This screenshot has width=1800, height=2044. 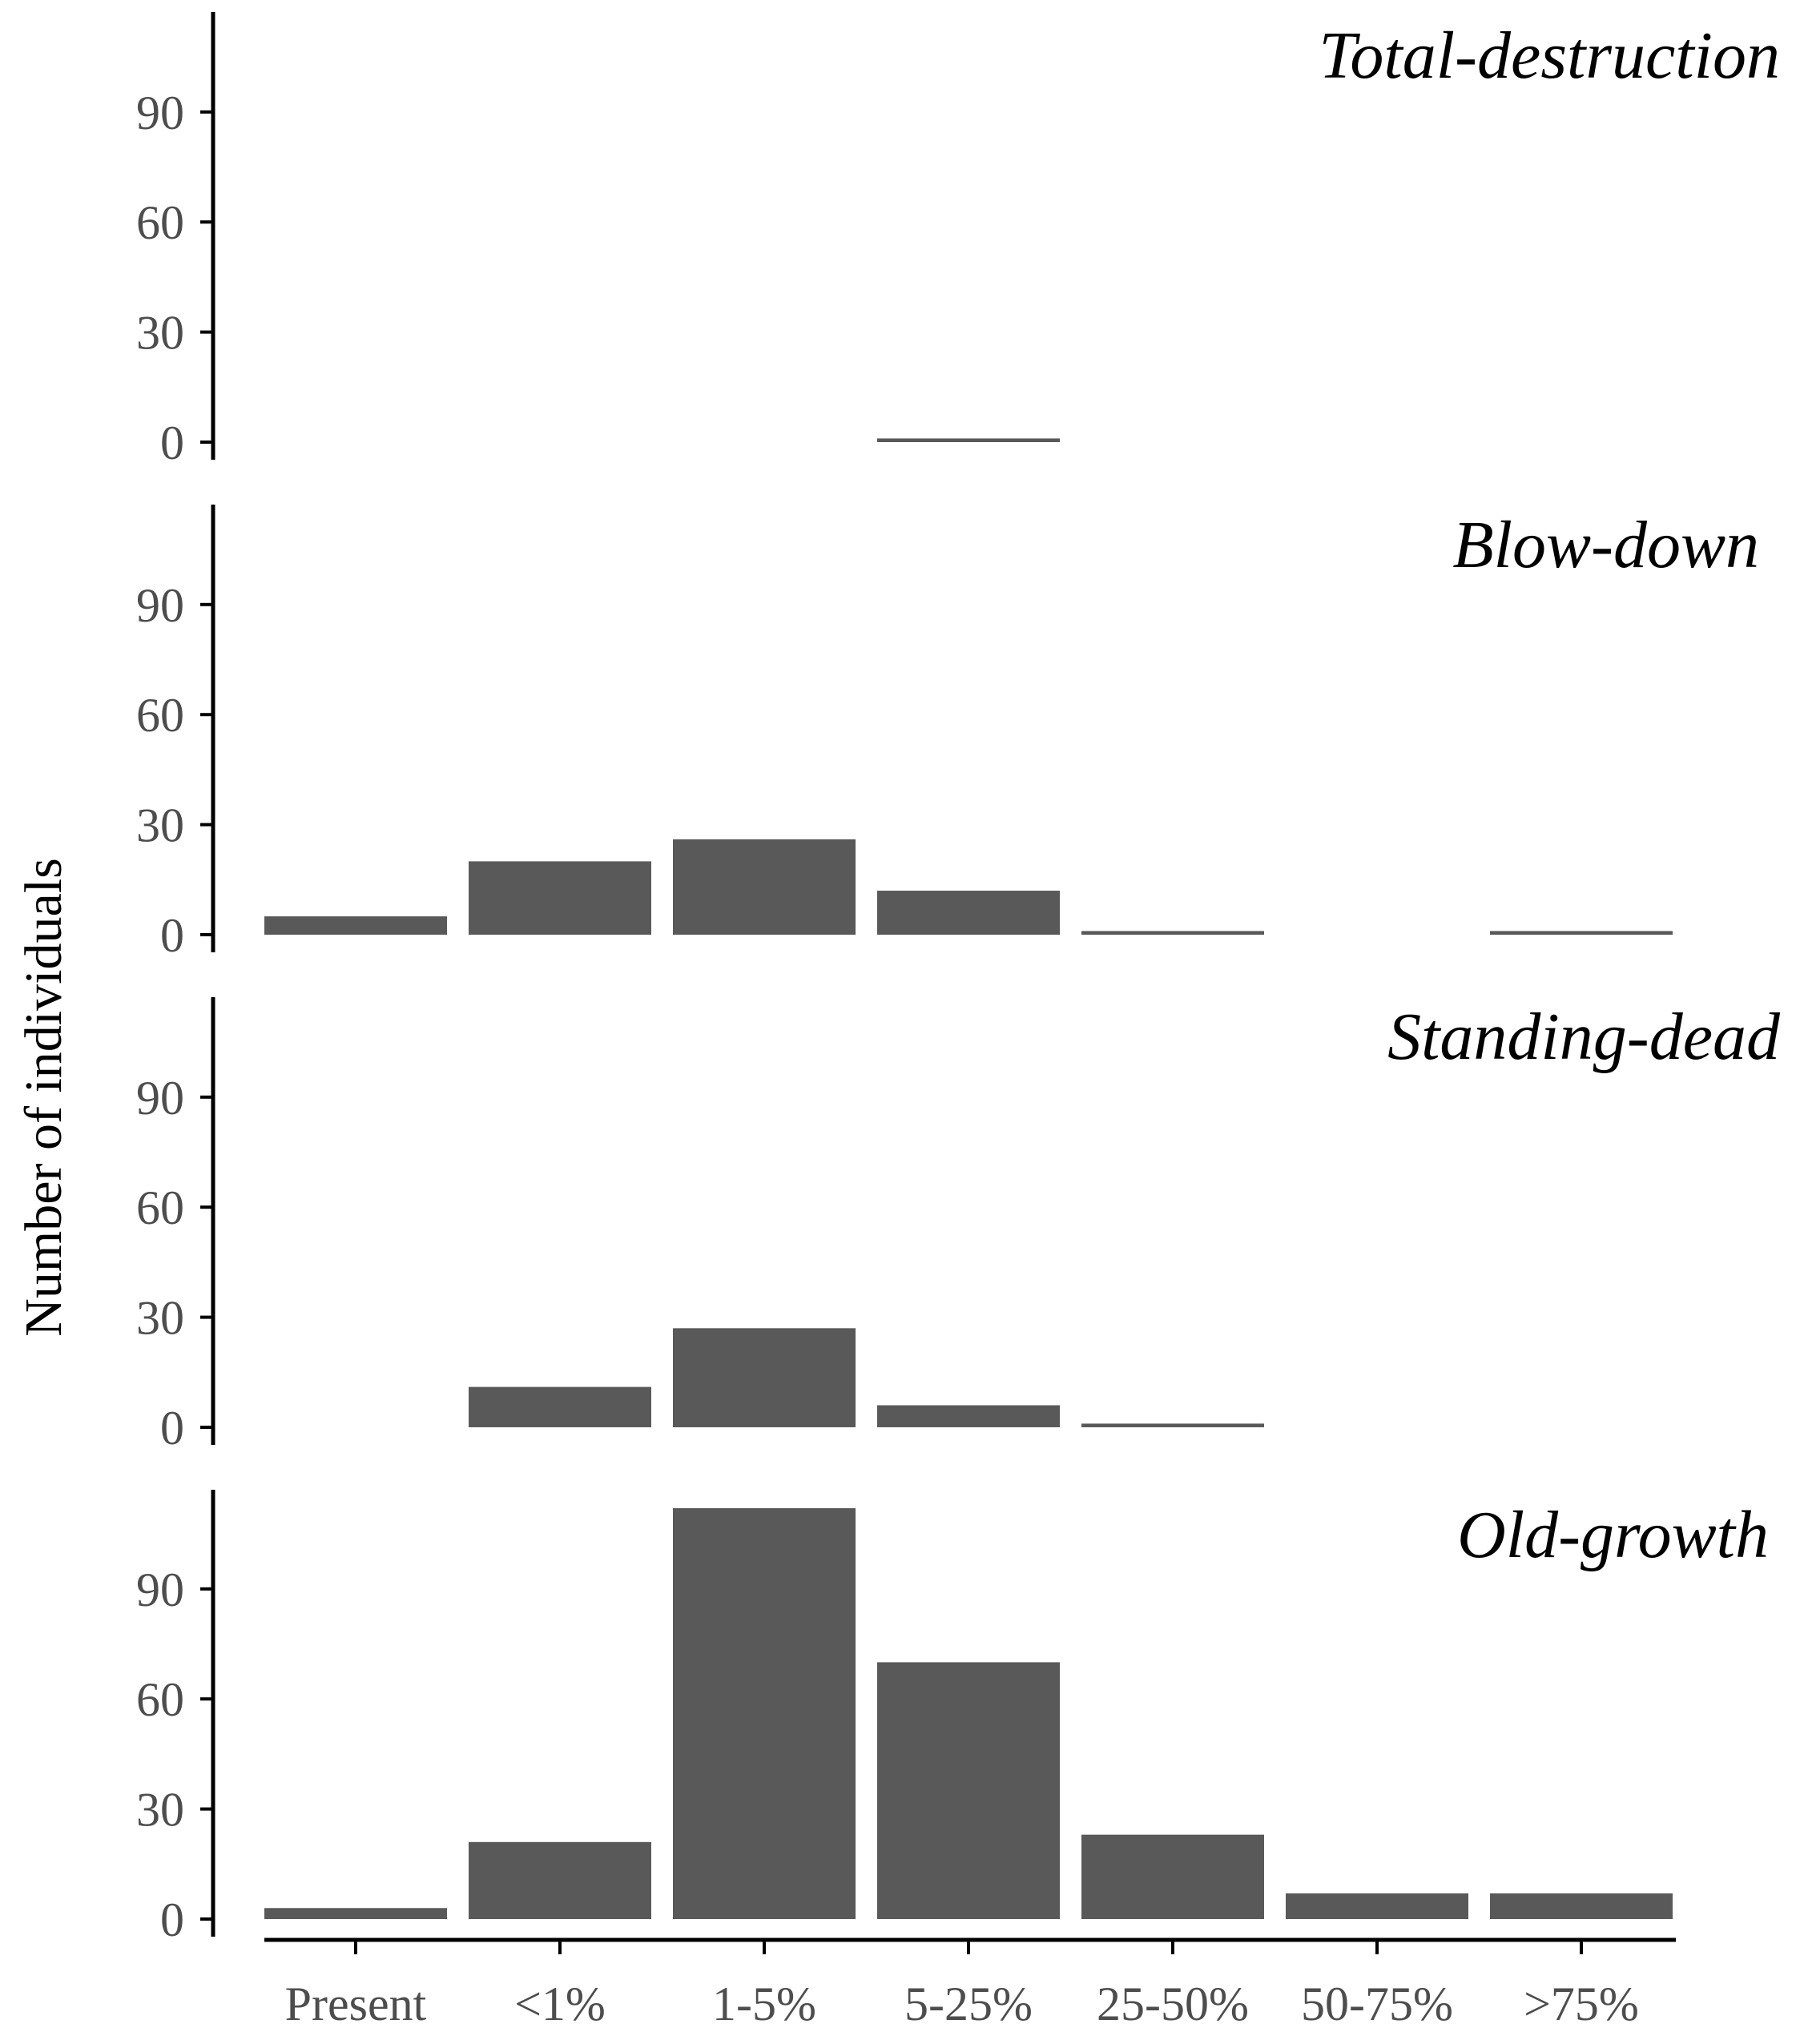 What do you see at coordinates (1581, 2004) in the screenshot?
I see `x-tick-label: >75%` at bounding box center [1581, 2004].